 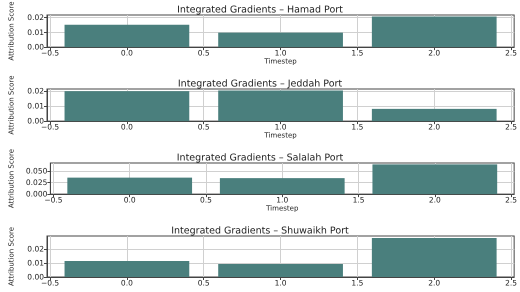 What do you see at coordinates (260, 158) in the screenshot?
I see `chart-title: Integrated Gradients – Salalah Port` at bounding box center [260, 158].